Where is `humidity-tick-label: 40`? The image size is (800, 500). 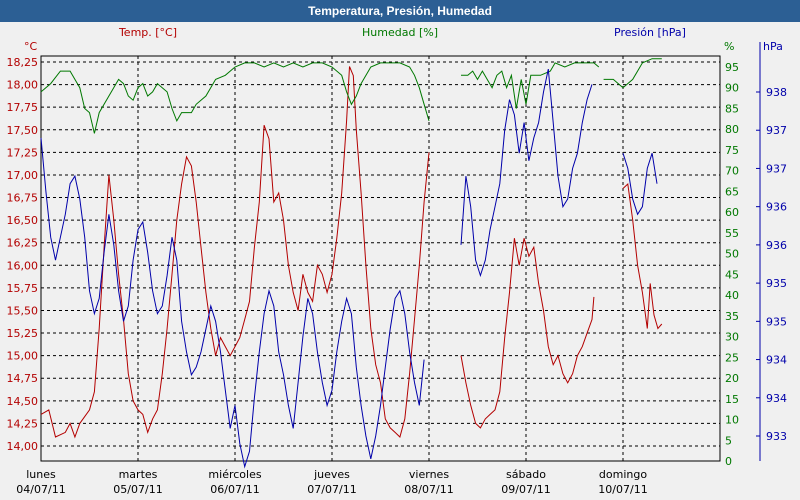
humidity-tick-label: 40 is located at coordinates (732, 295).